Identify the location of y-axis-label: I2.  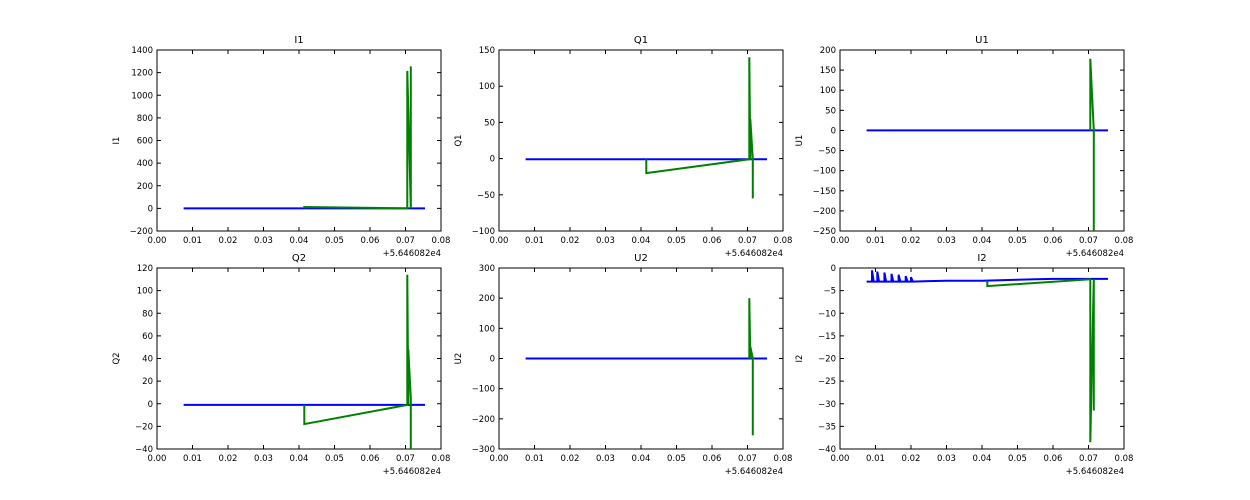
(800, 359).